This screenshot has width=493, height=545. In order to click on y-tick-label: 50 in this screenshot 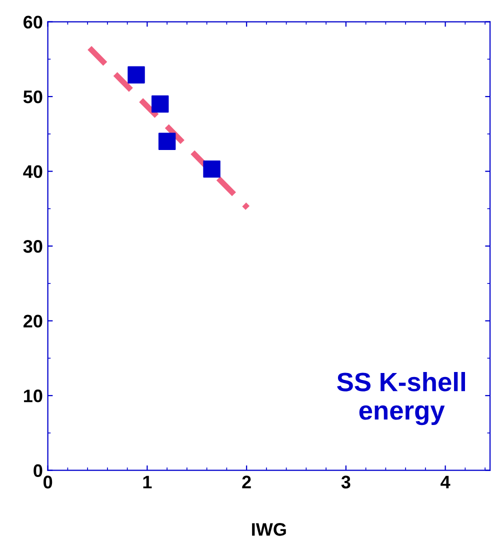, I will do `click(32, 97)`.